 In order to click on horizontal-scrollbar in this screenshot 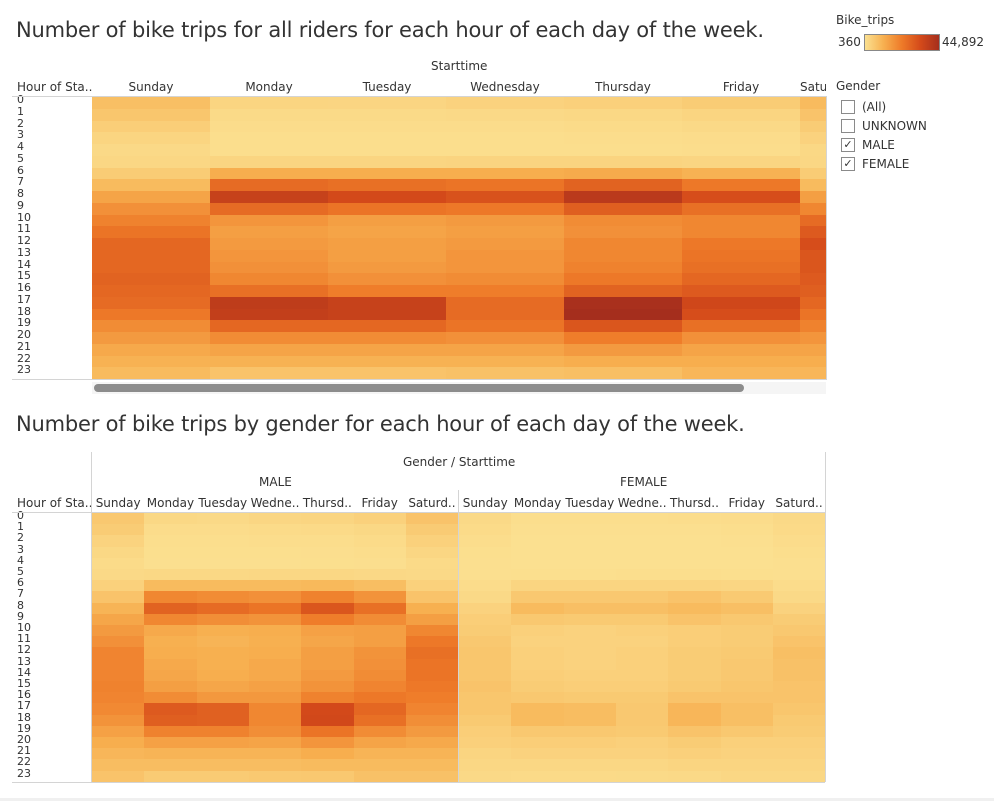, I will do `click(459, 388)`.